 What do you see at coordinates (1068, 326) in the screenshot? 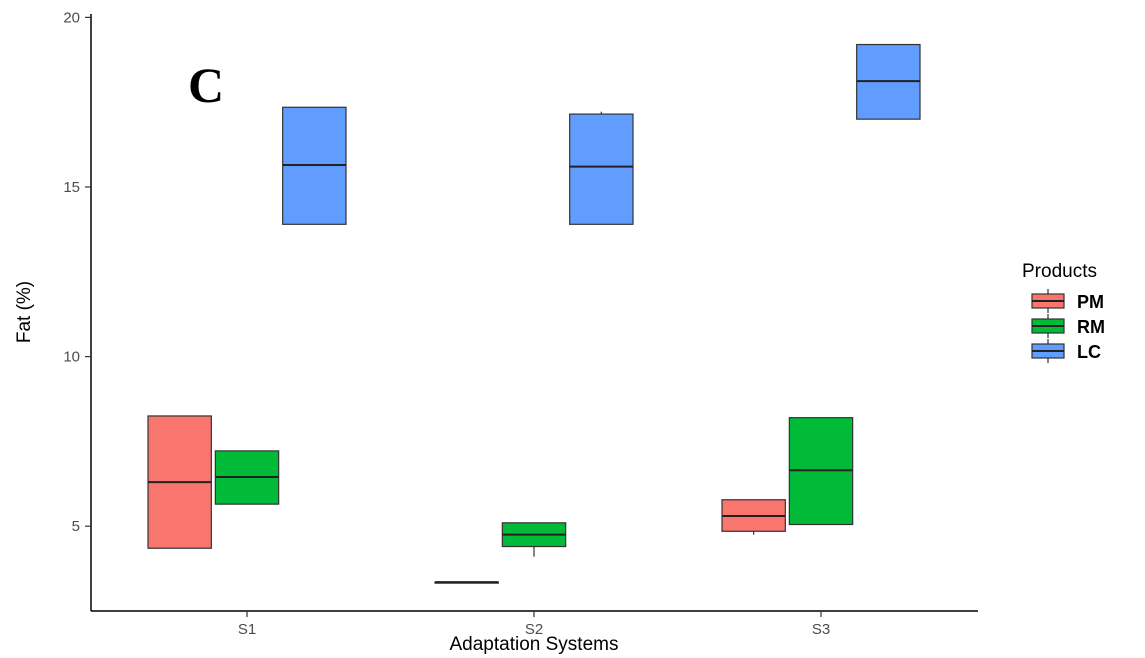
I see `legend-item-rm: RM` at bounding box center [1068, 326].